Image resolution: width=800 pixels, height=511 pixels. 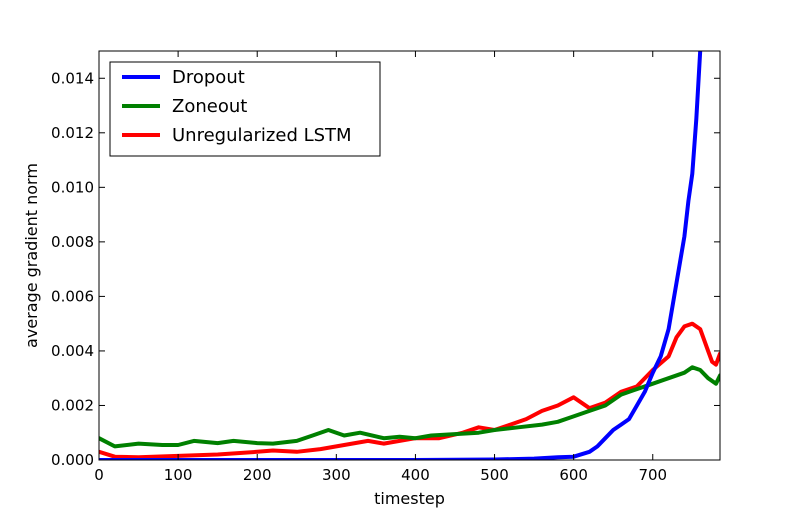 I want to click on y-tick-label: 0.010, so click(x=72, y=187).